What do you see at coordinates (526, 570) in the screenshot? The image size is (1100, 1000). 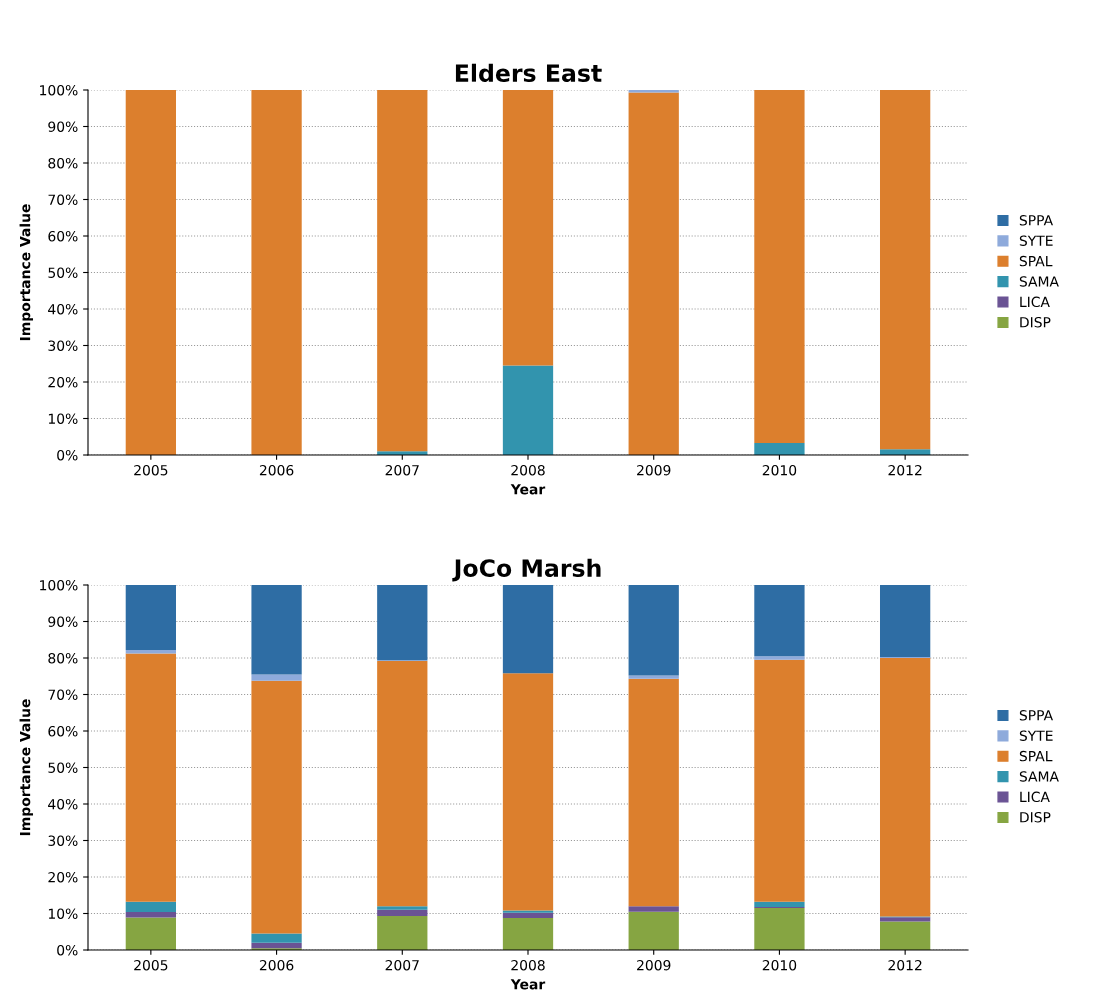 I see `chart-title: JoCo Marsh` at bounding box center [526, 570].